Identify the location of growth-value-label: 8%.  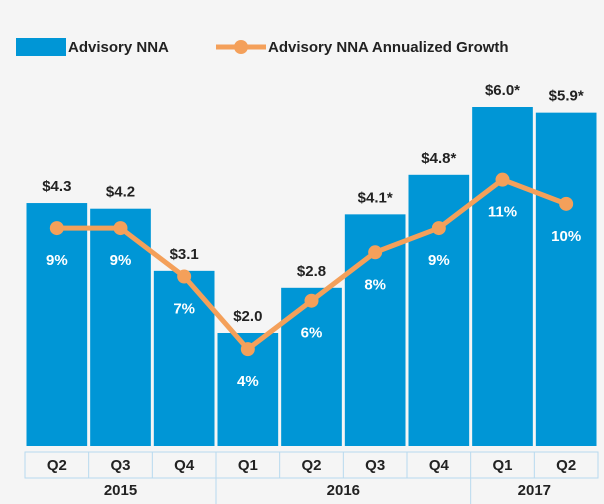
(375, 284).